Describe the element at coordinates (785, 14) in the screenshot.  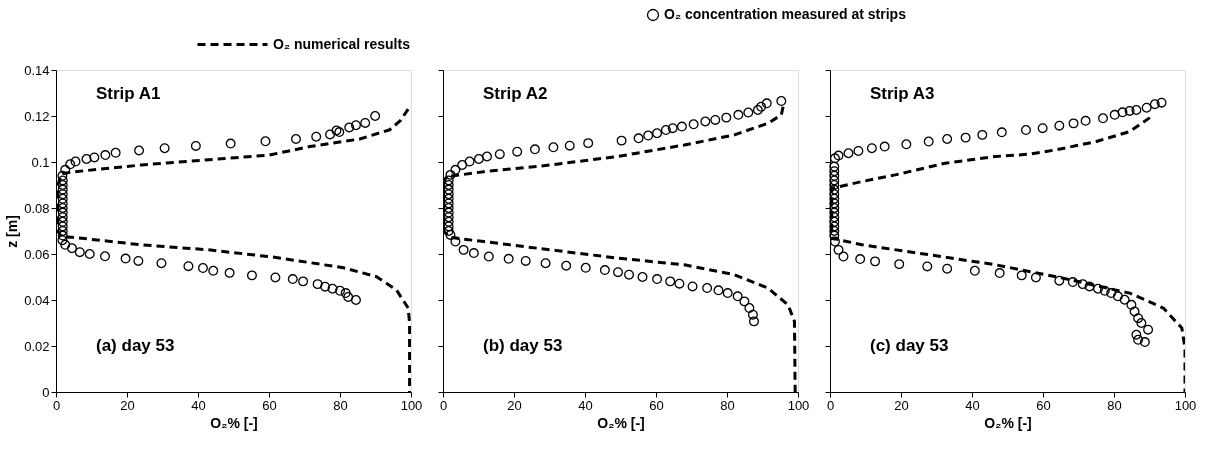
I see `legend-label: O₂ concentration measured at strips` at that location.